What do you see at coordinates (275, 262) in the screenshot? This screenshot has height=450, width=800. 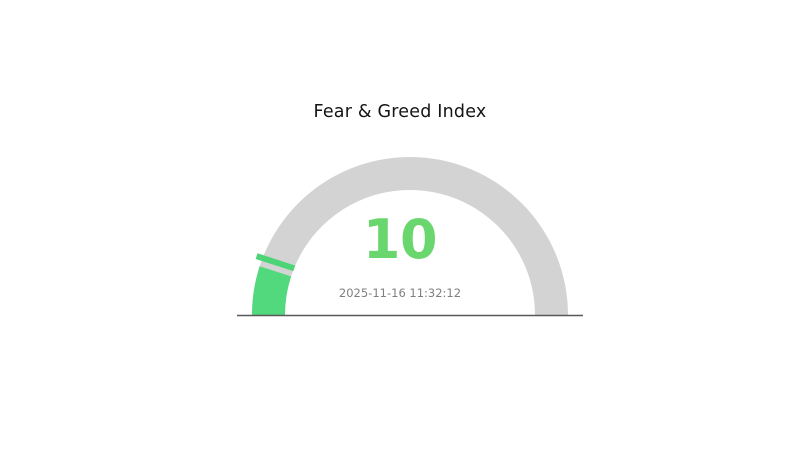 I see `gauge-threshold-tick` at bounding box center [275, 262].